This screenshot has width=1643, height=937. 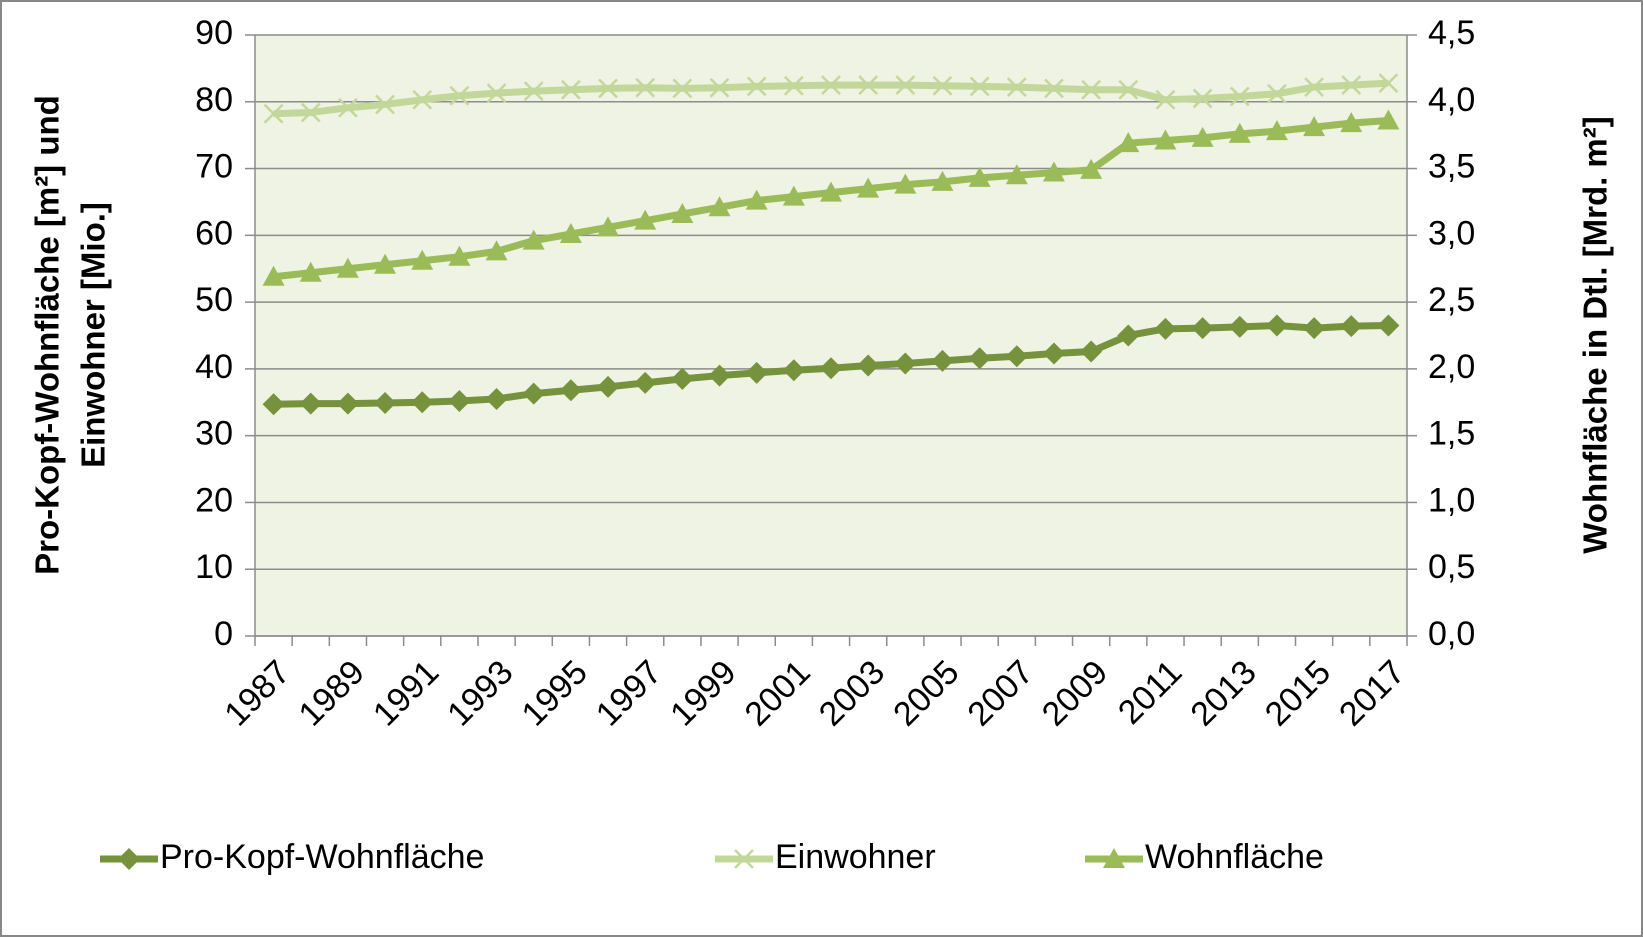 I want to click on y2-tick-label: 4,5, so click(x=1451, y=33).